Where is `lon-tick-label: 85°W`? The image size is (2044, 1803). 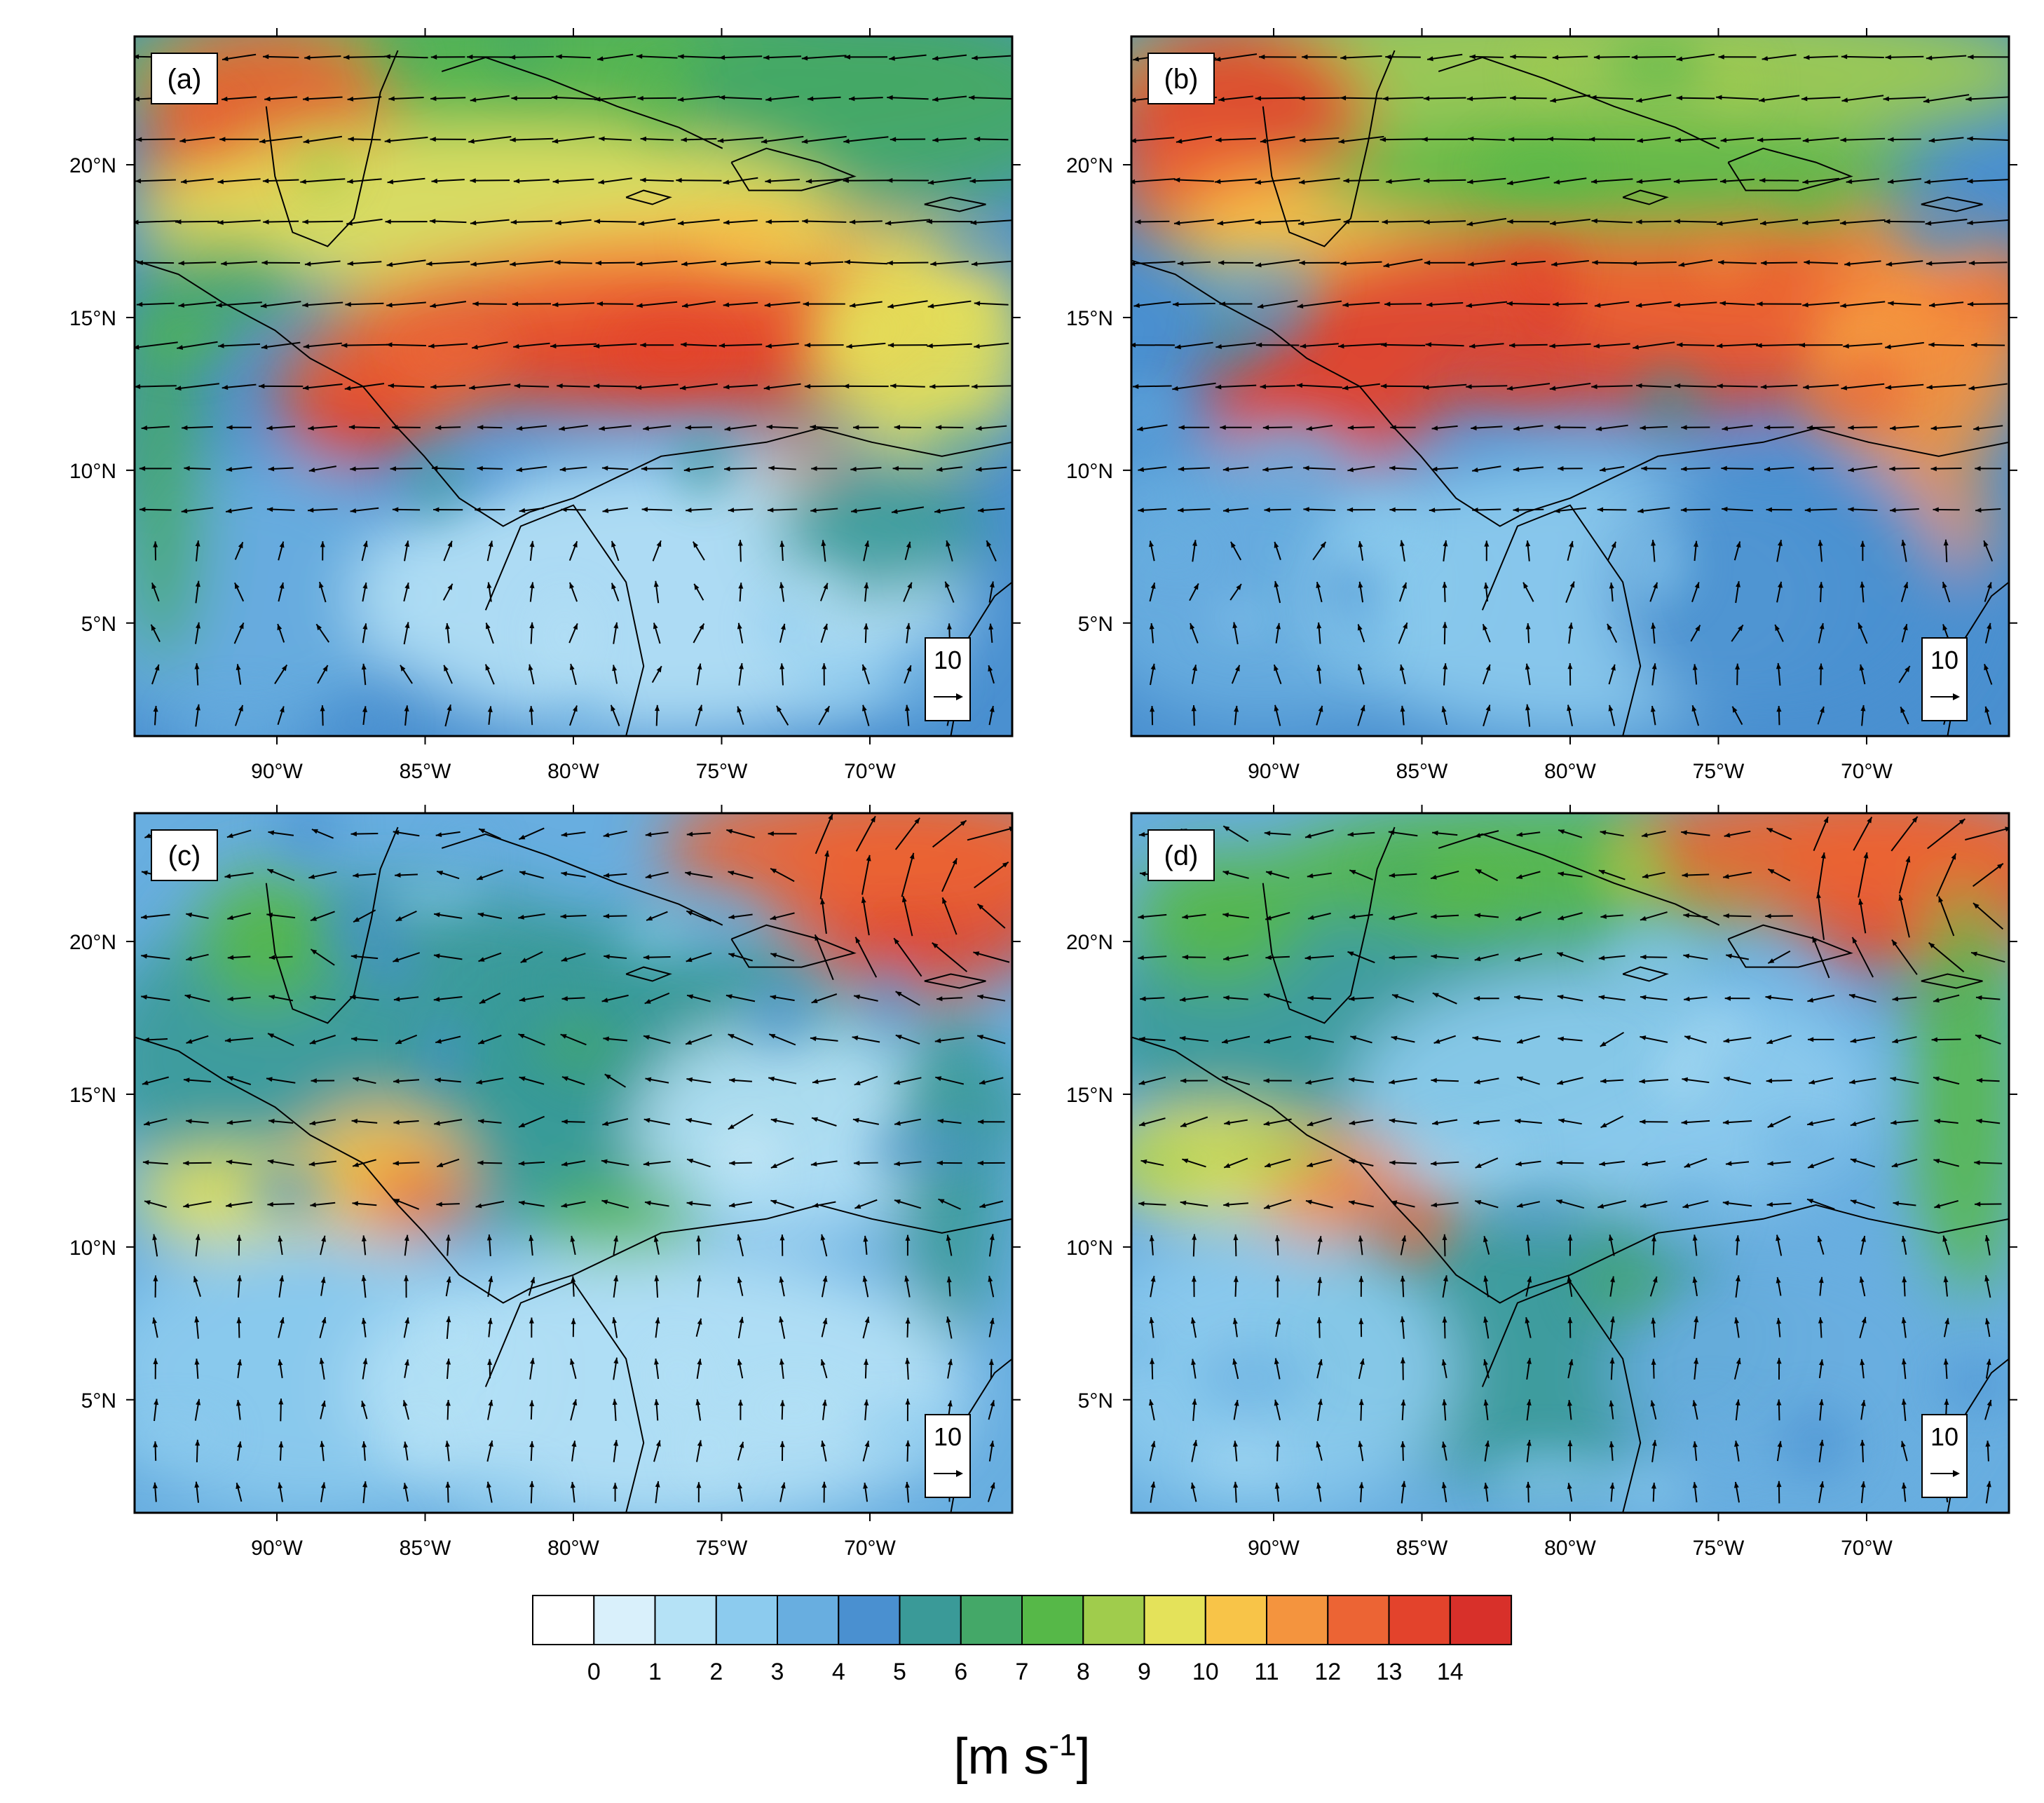 lon-tick-label: 85°W is located at coordinates (425, 1548).